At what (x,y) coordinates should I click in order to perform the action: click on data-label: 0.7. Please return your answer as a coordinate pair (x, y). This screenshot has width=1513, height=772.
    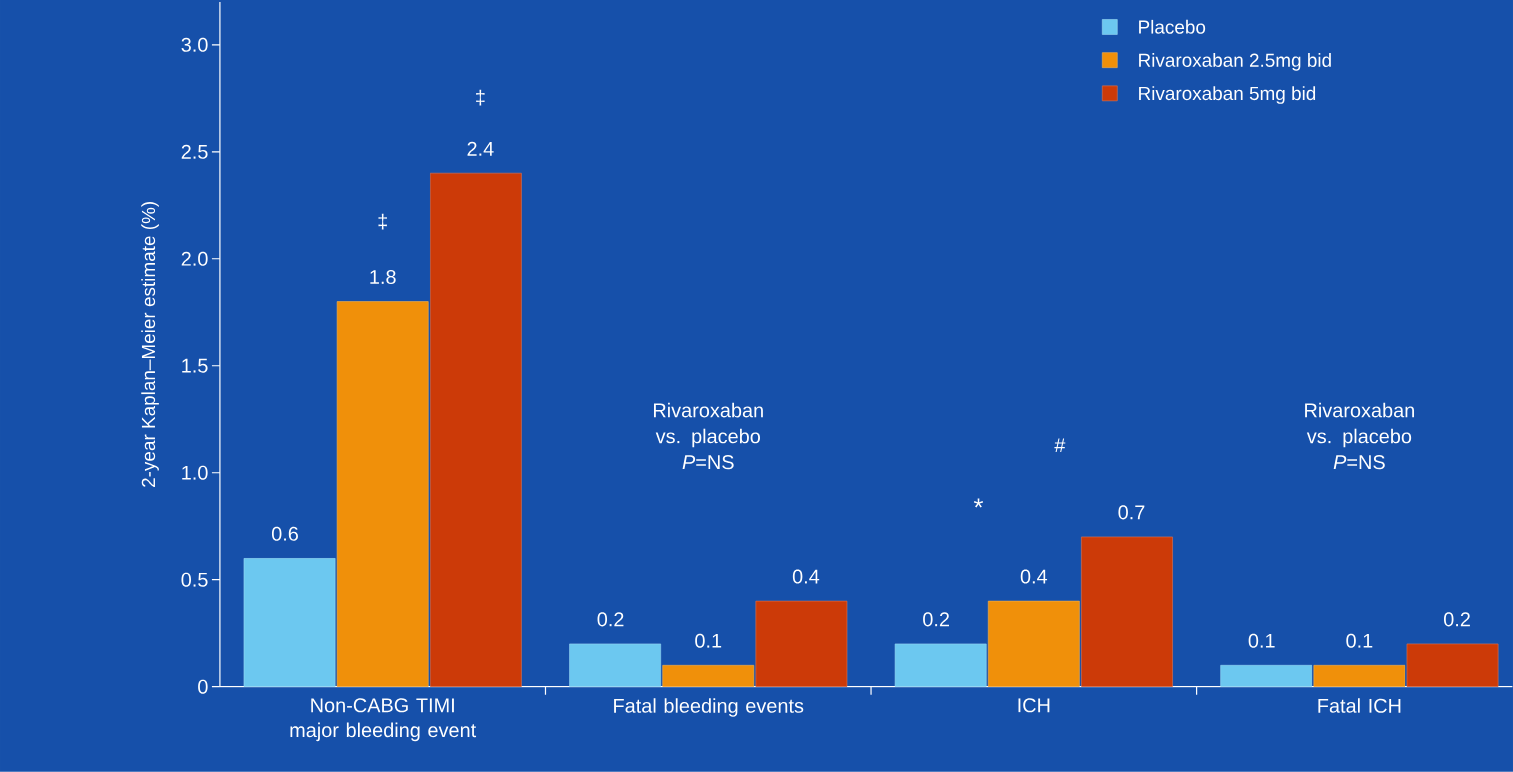
    Looking at the image, I should click on (1131, 512).